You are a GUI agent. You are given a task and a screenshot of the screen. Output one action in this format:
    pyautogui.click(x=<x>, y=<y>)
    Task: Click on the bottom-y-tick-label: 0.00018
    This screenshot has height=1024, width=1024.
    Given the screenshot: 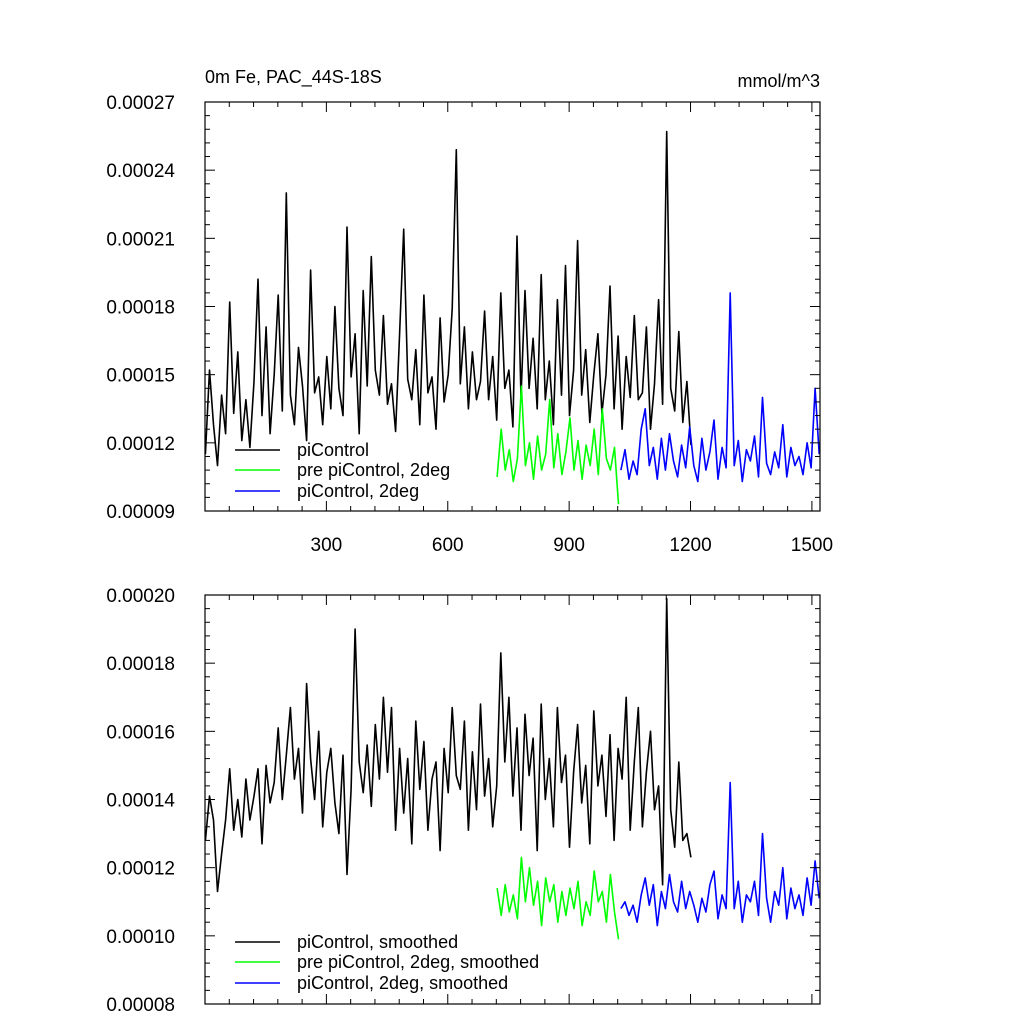 What is the action you would take?
    pyautogui.click(x=140, y=664)
    